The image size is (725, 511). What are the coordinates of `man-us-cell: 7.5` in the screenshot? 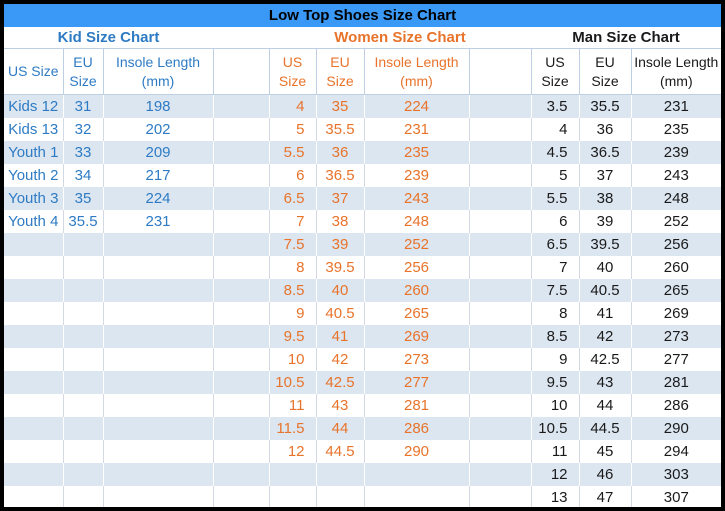 It's located at (555, 290).